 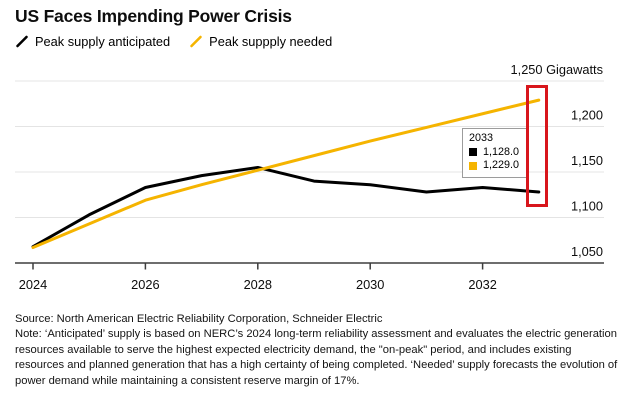 I want to click on x-axis-label: 2032, so click(x=482, y=284).